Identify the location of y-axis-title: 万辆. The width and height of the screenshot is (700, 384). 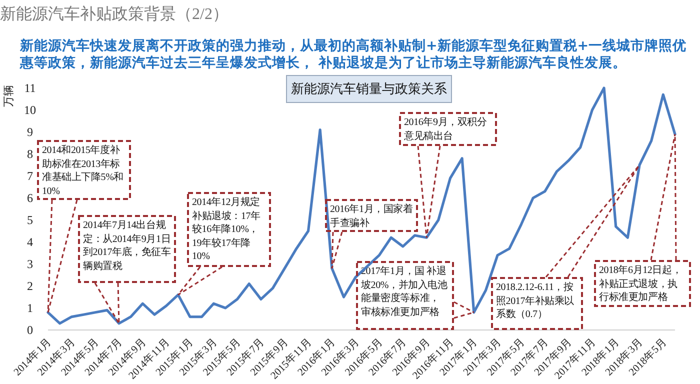
(8, 96).